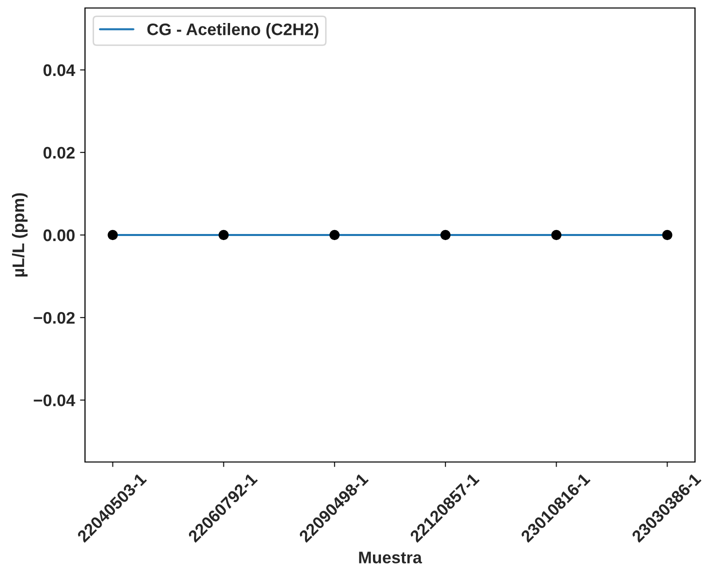 This screenshot has height=587, width=718. What do you see at coordinates (60, 70) in the screenshot?
I see `y-tick-label: 0.04` at bounding box center [60, 70].